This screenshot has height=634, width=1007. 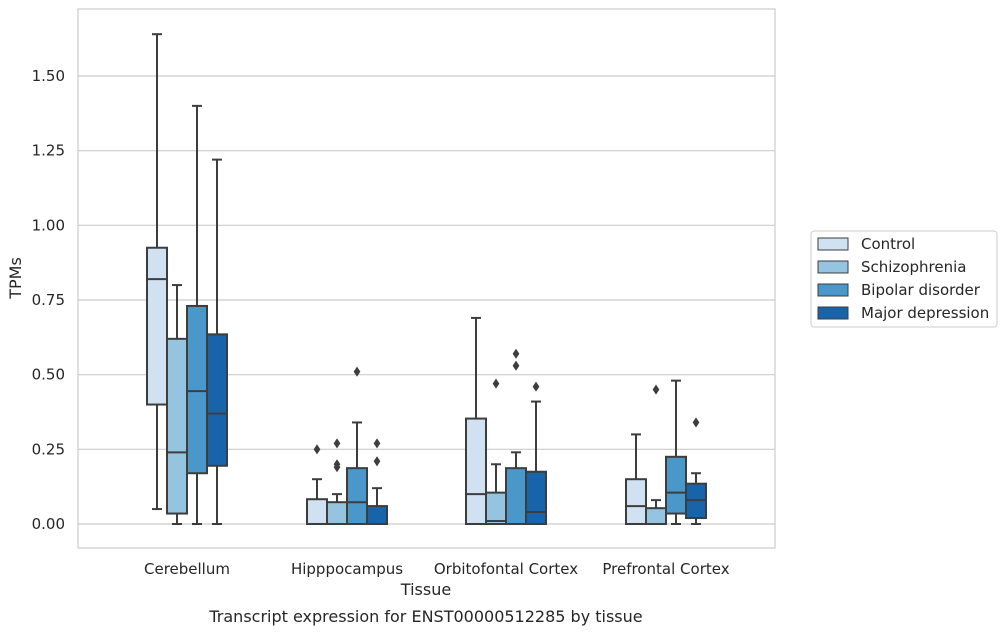 What do you see at coordinates (925, 313) in the screenshot?
I see `legend-label: Major depression` at bounding box center [925, 313].